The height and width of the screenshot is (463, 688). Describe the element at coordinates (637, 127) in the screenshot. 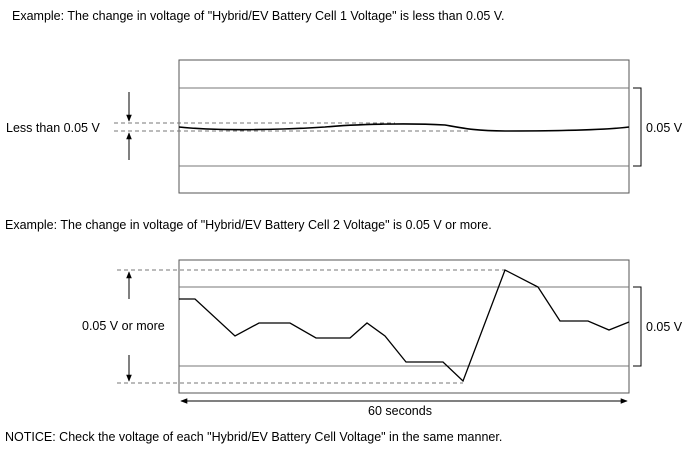

I see `cell1-right-bracket` at that location.